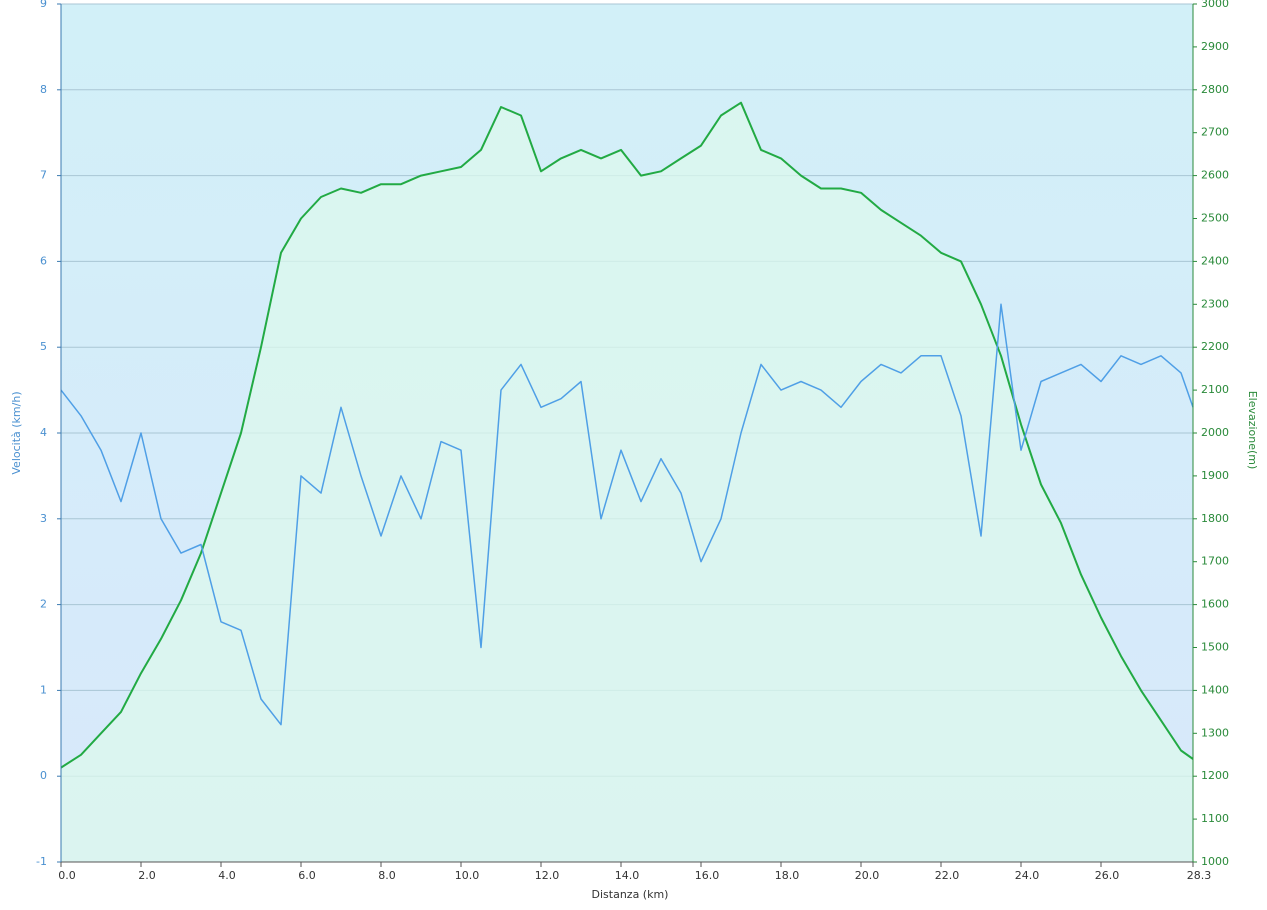  What do you see at coordinates (43, 5) in the screenshot?
I see `y-tick-label: 9` at bounding box center [43, 5].